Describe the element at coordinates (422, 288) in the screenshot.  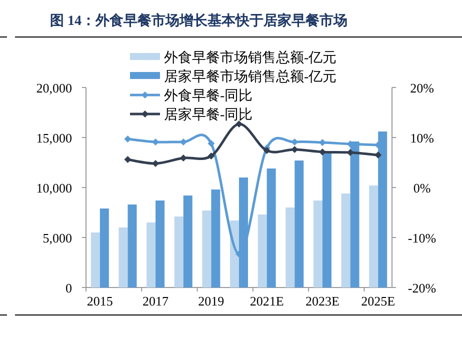
I see `y2-tick-label: -20%` at that location.